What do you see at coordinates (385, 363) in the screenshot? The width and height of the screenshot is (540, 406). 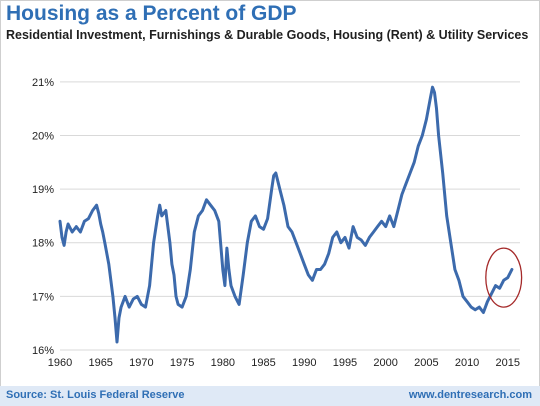 I see `x-tick-label: 2000` at bounding box center [385, 363].